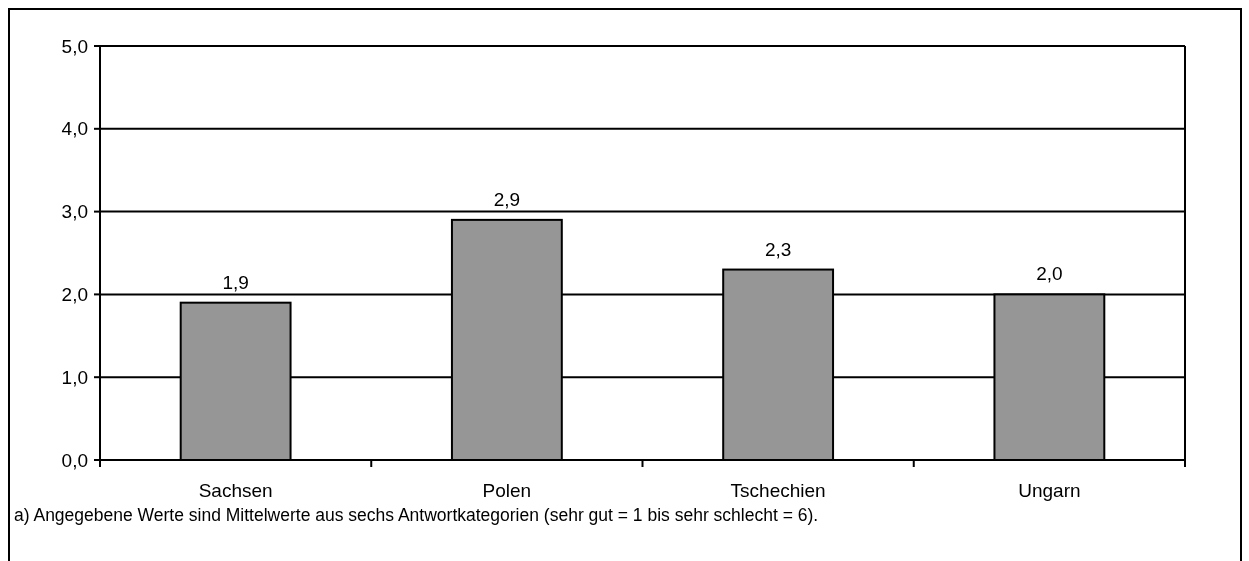 The height and width of the screenshot is (561, 1249). Describe the element at coordinates (1049, 274) in the screenshot. I see `data-label: 2,0` at that location.